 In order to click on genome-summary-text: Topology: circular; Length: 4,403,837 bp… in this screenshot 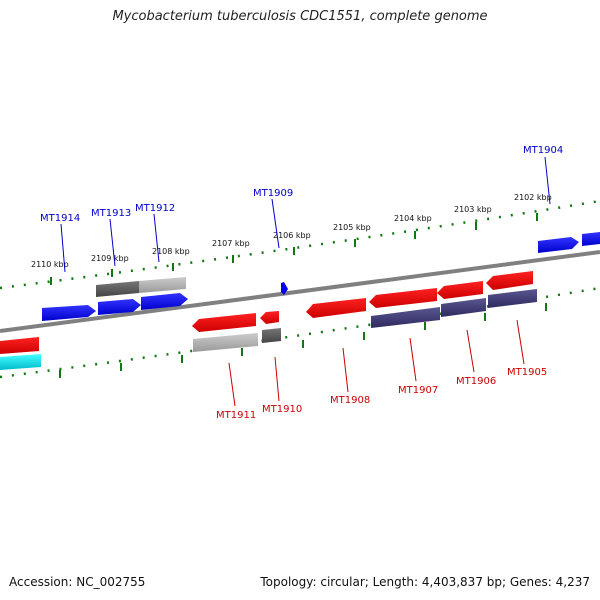, I will do `click(425, 582)`.